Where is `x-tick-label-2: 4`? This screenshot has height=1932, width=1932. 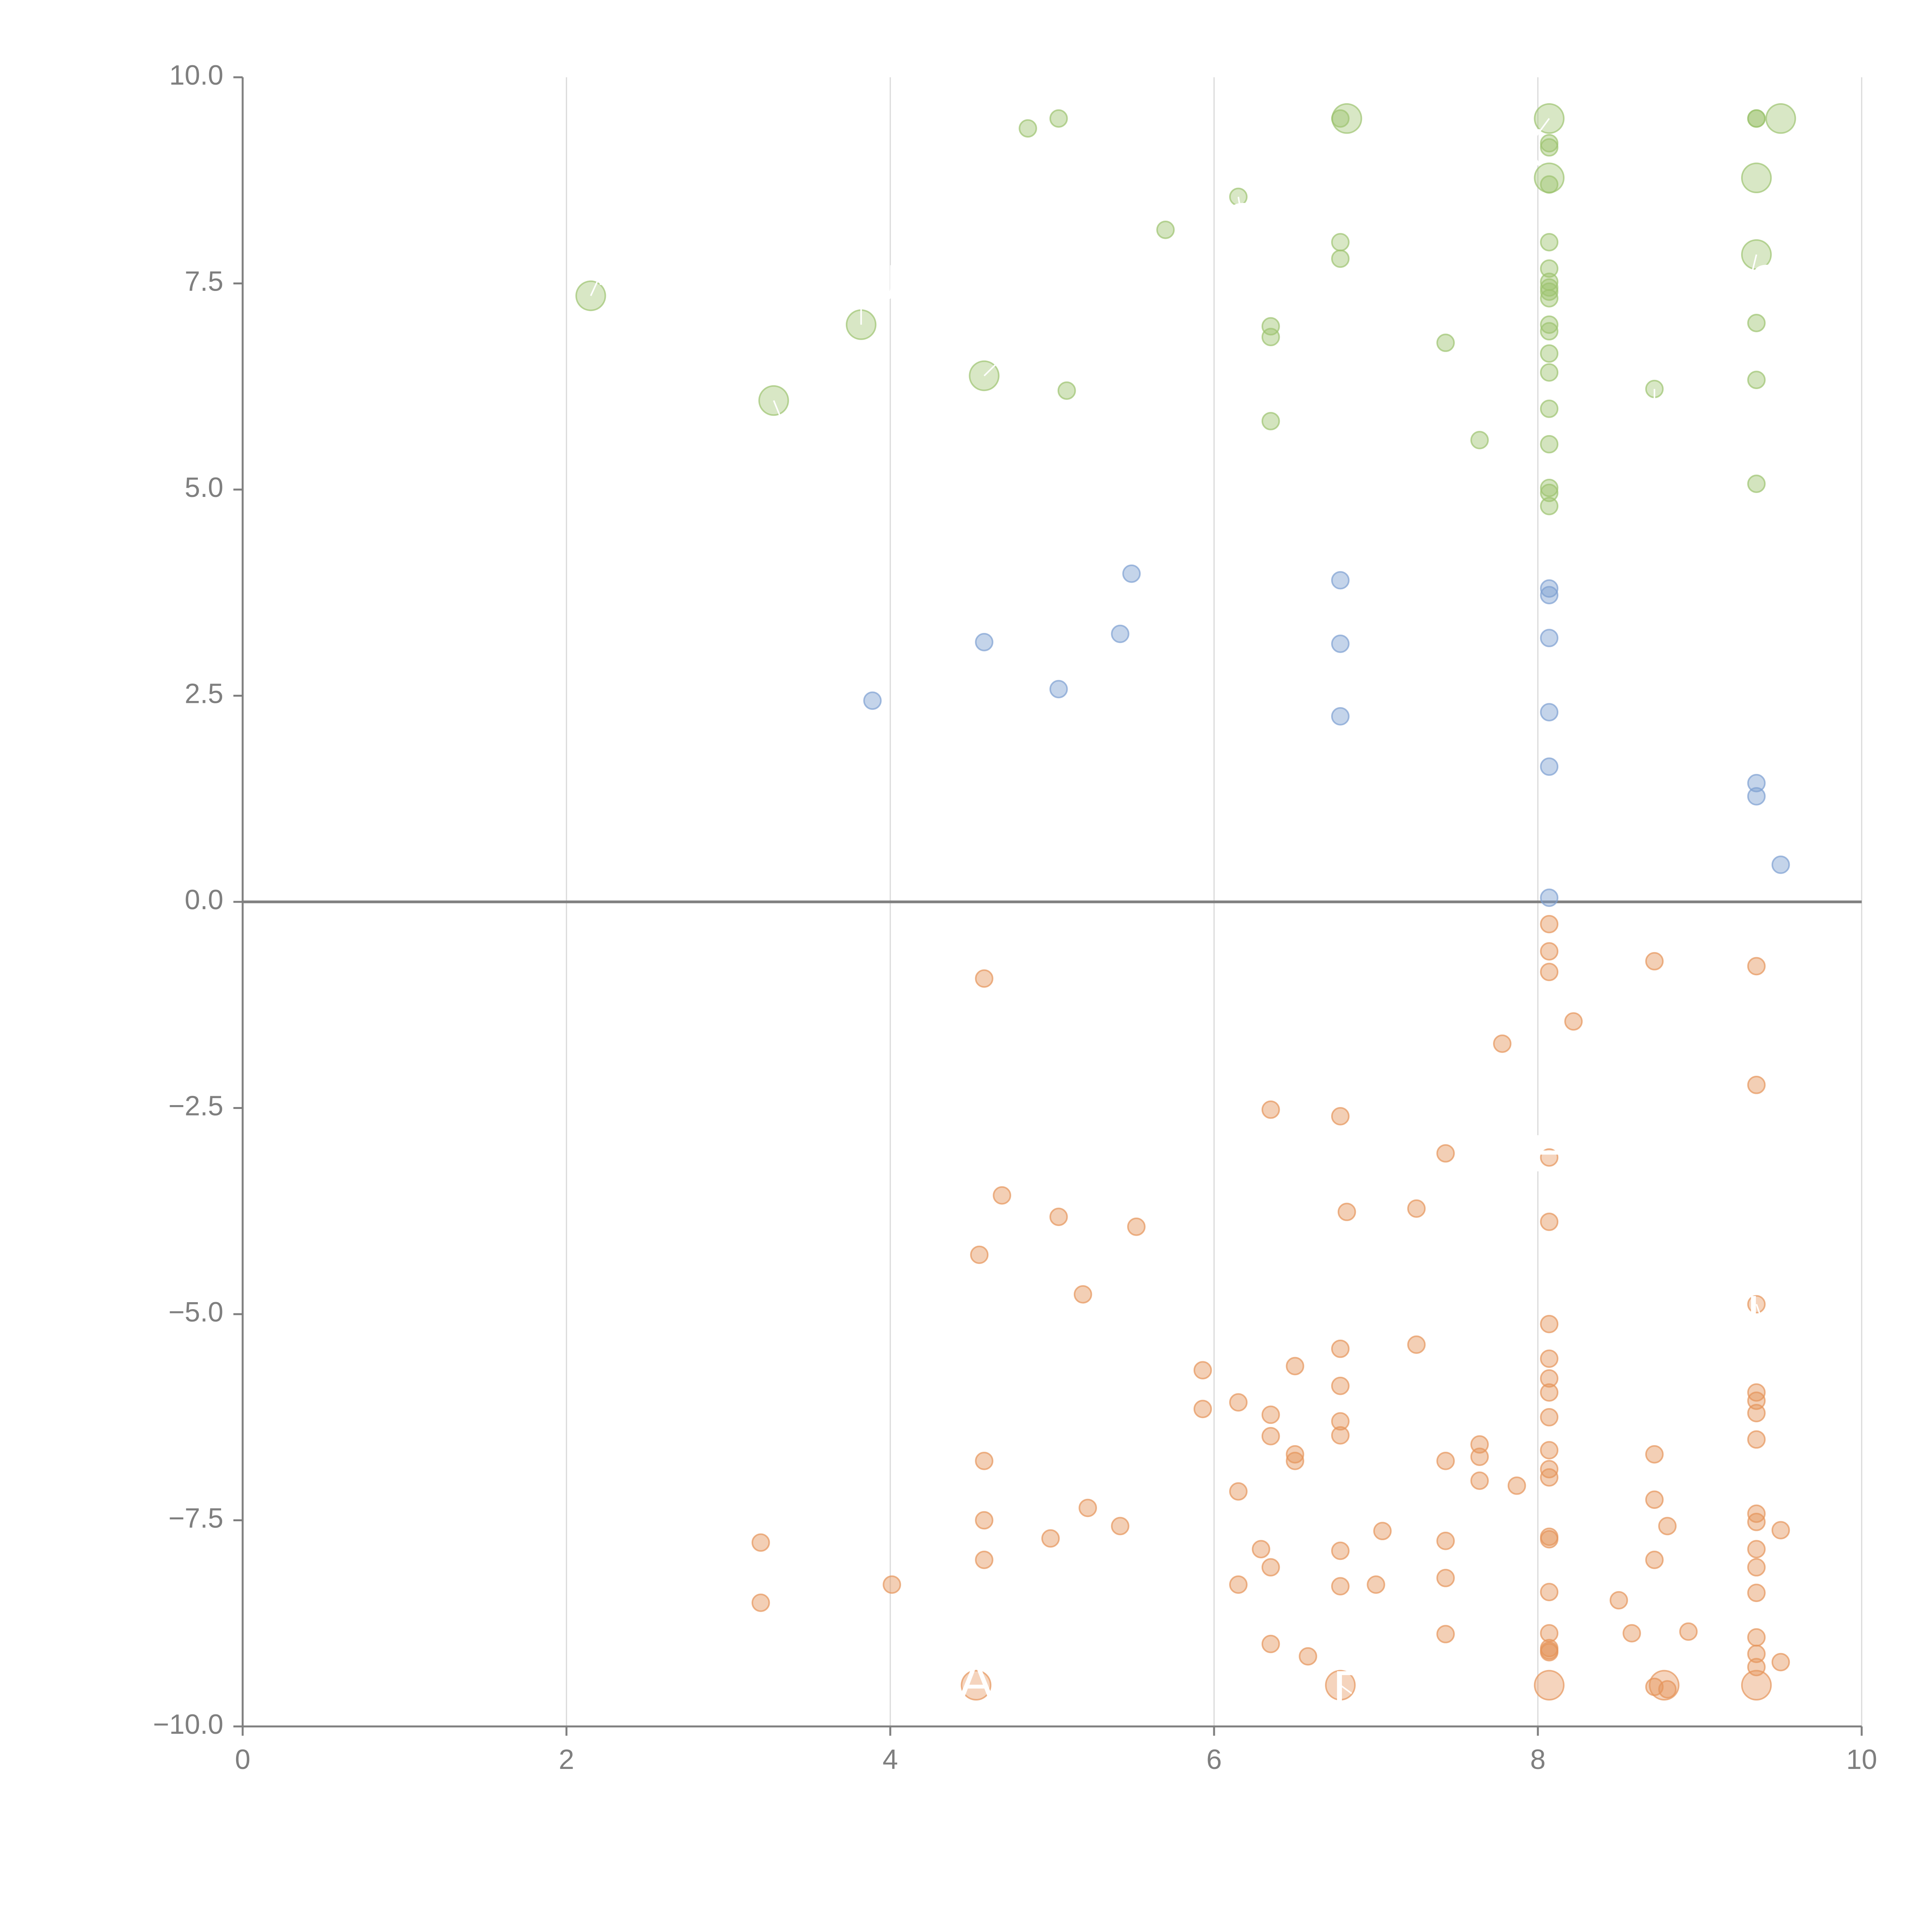 x-tick-label-2: 4 is located at coordinates (891, 1759).